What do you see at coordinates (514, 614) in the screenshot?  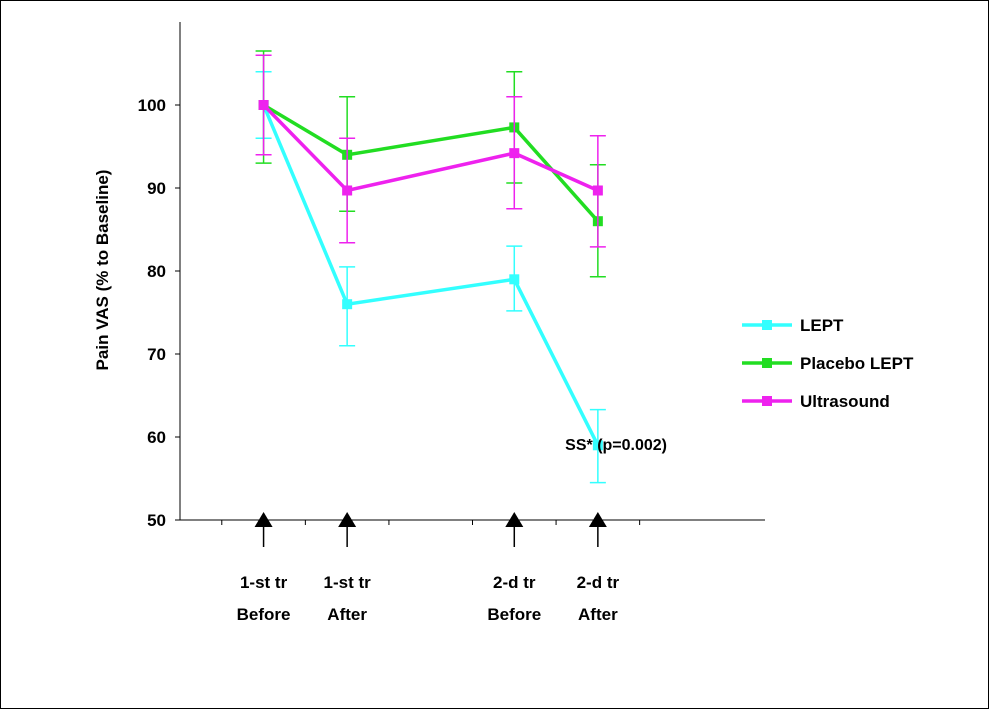 I see `x-label-line2-2: Before` at bounding box center [514, 614].